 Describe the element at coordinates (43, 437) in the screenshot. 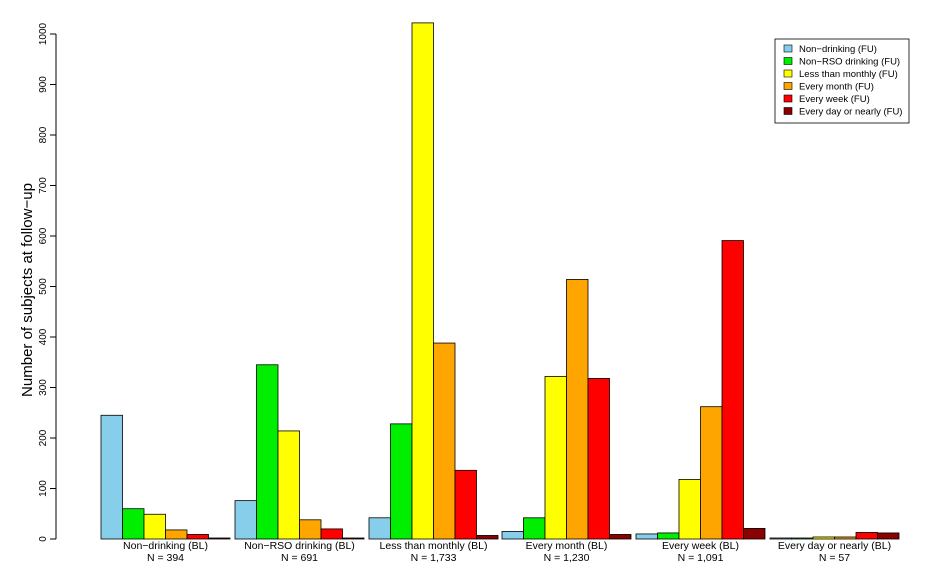

I see `y-tick-label: 200` at that location.